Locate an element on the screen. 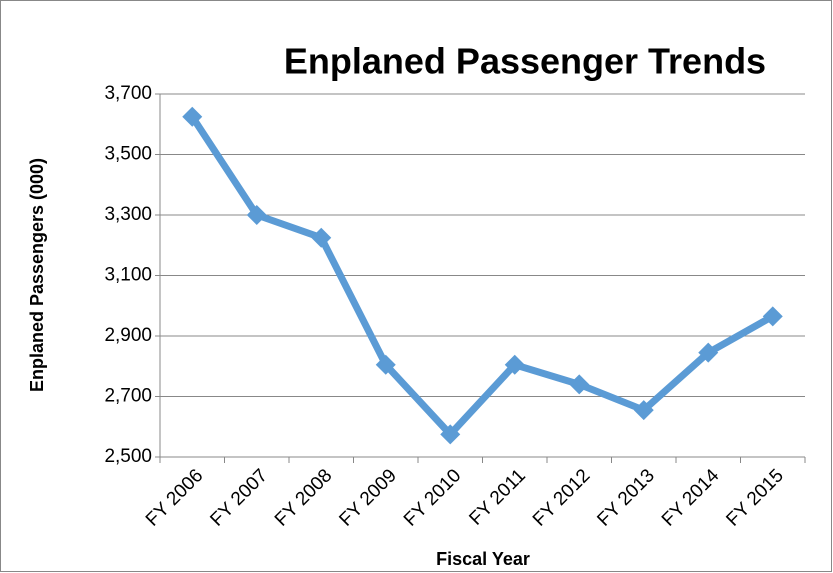  y-tick-label: 2,700 is located at coordinates (128, 396).